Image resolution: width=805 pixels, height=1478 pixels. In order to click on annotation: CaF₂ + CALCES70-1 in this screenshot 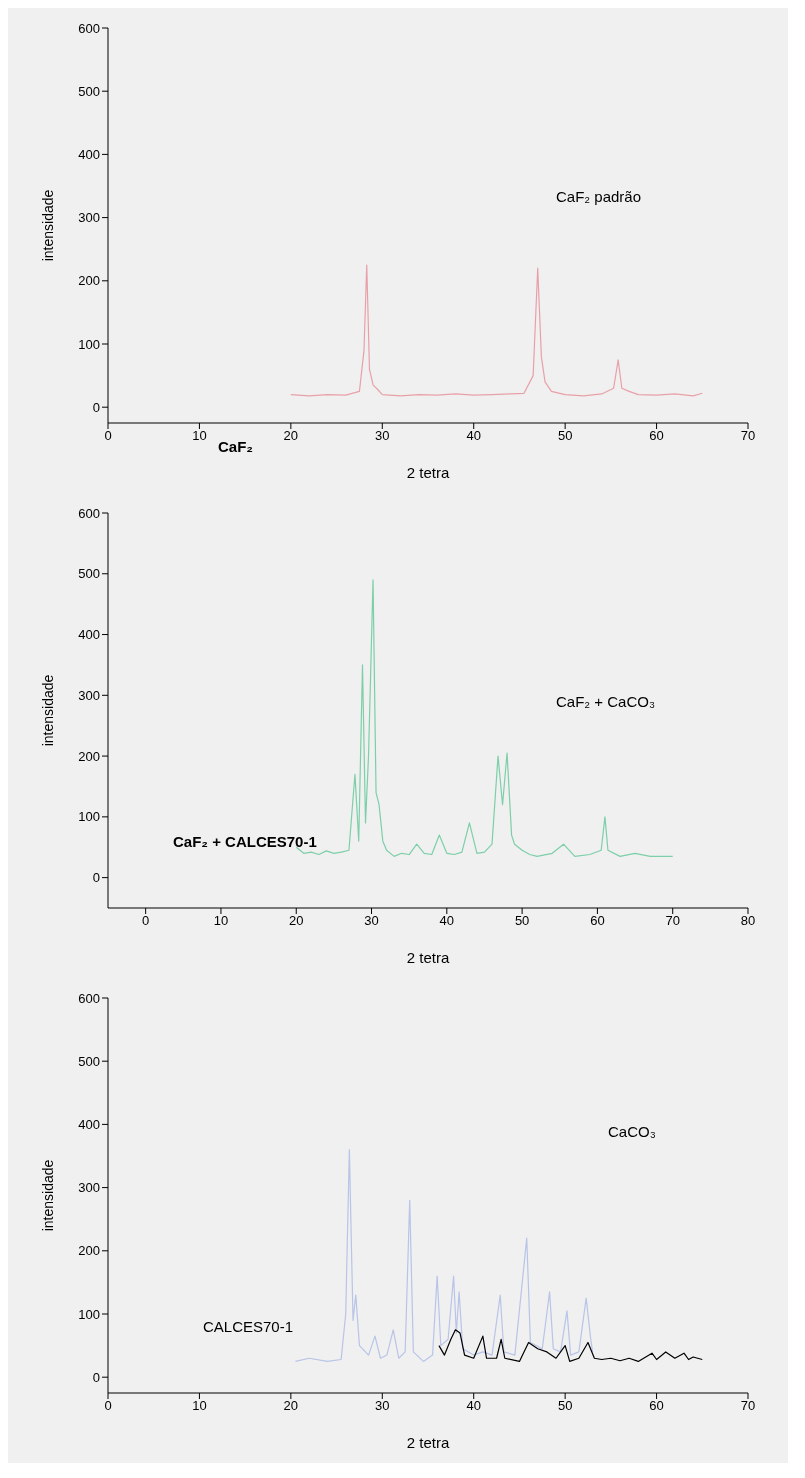, I will do `click(245, 841)`.